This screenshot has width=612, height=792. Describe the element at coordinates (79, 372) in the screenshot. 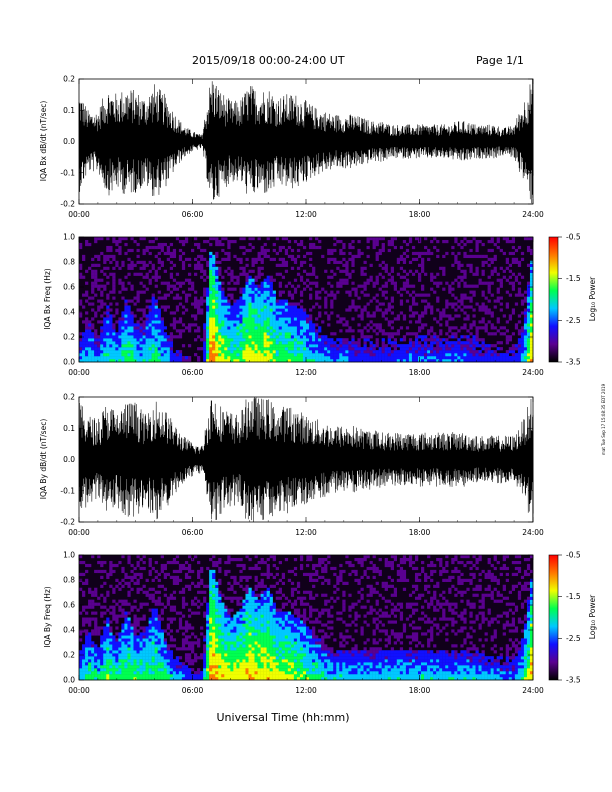

I see `x-tick-label: 00:00` at that location.